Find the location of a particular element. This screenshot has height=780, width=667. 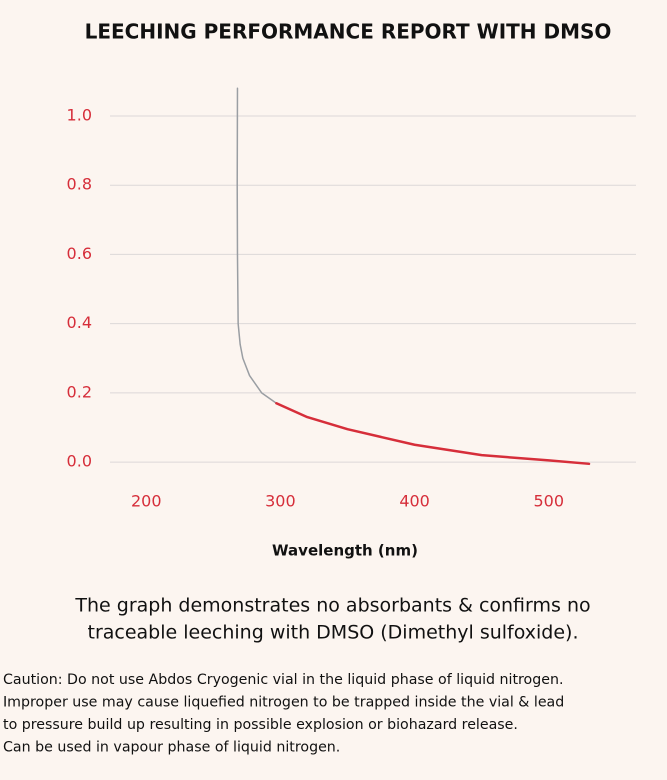

x-tick-label: 500 is located at coordinates (549, 501).